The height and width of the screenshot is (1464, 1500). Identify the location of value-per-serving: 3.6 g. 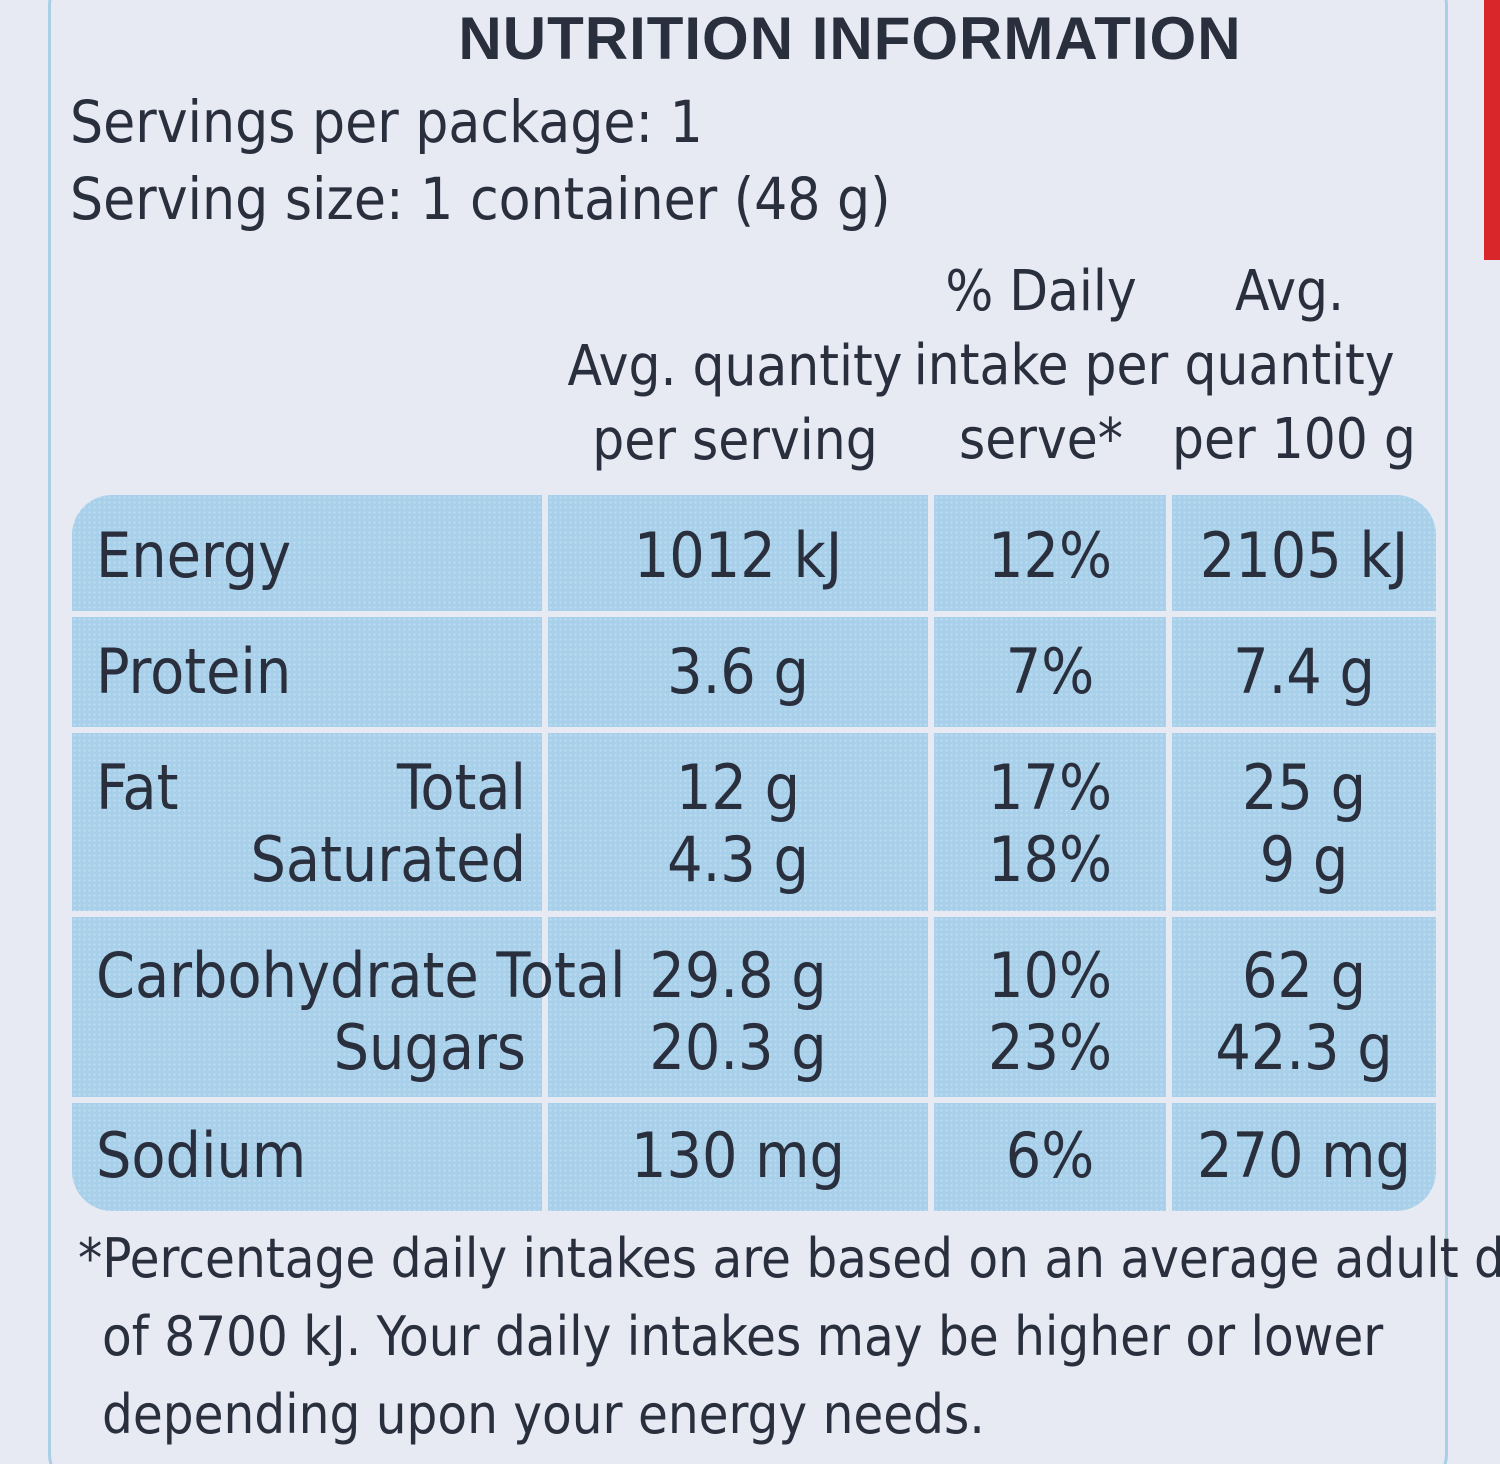
(738, 671).